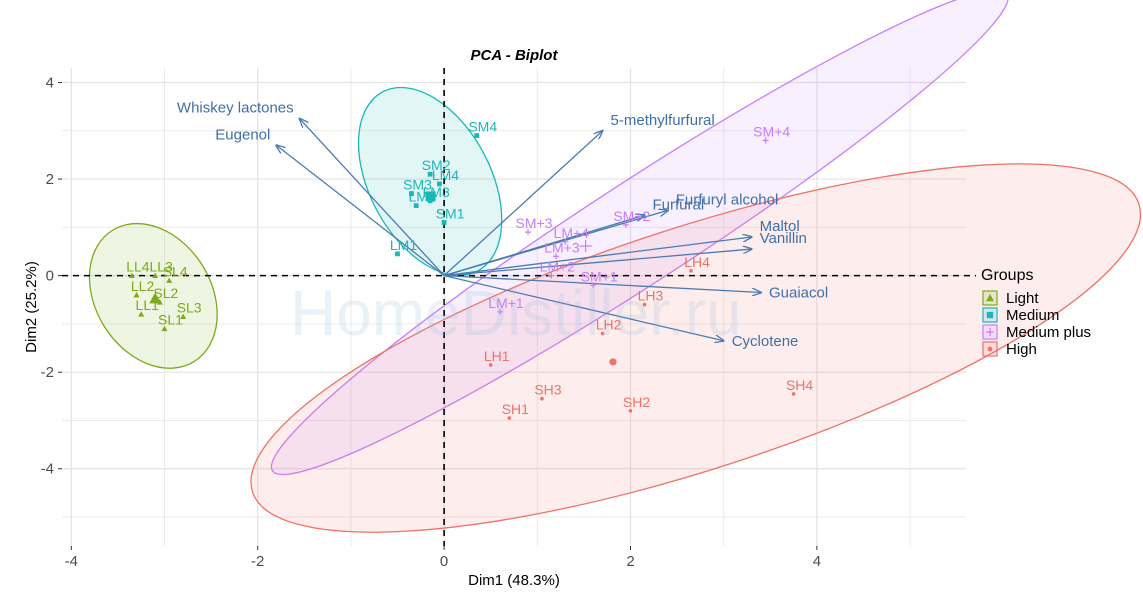 The image size is (1143, 598). Describe the element at coordinates (609, 325) in the screenshot. I see `point-label: LH2` at that location.